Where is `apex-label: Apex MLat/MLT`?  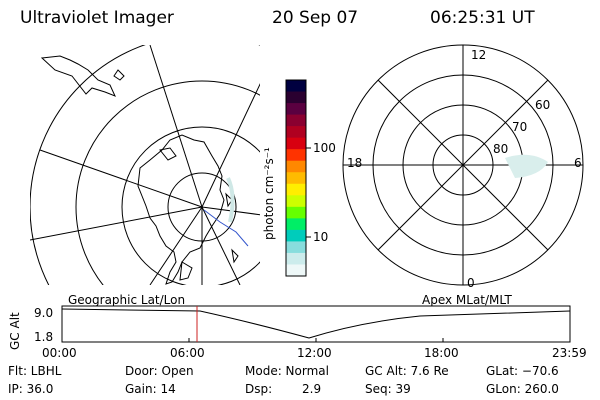
apex-label: Apex MLat/MLT is located at coordinates (467, 300).